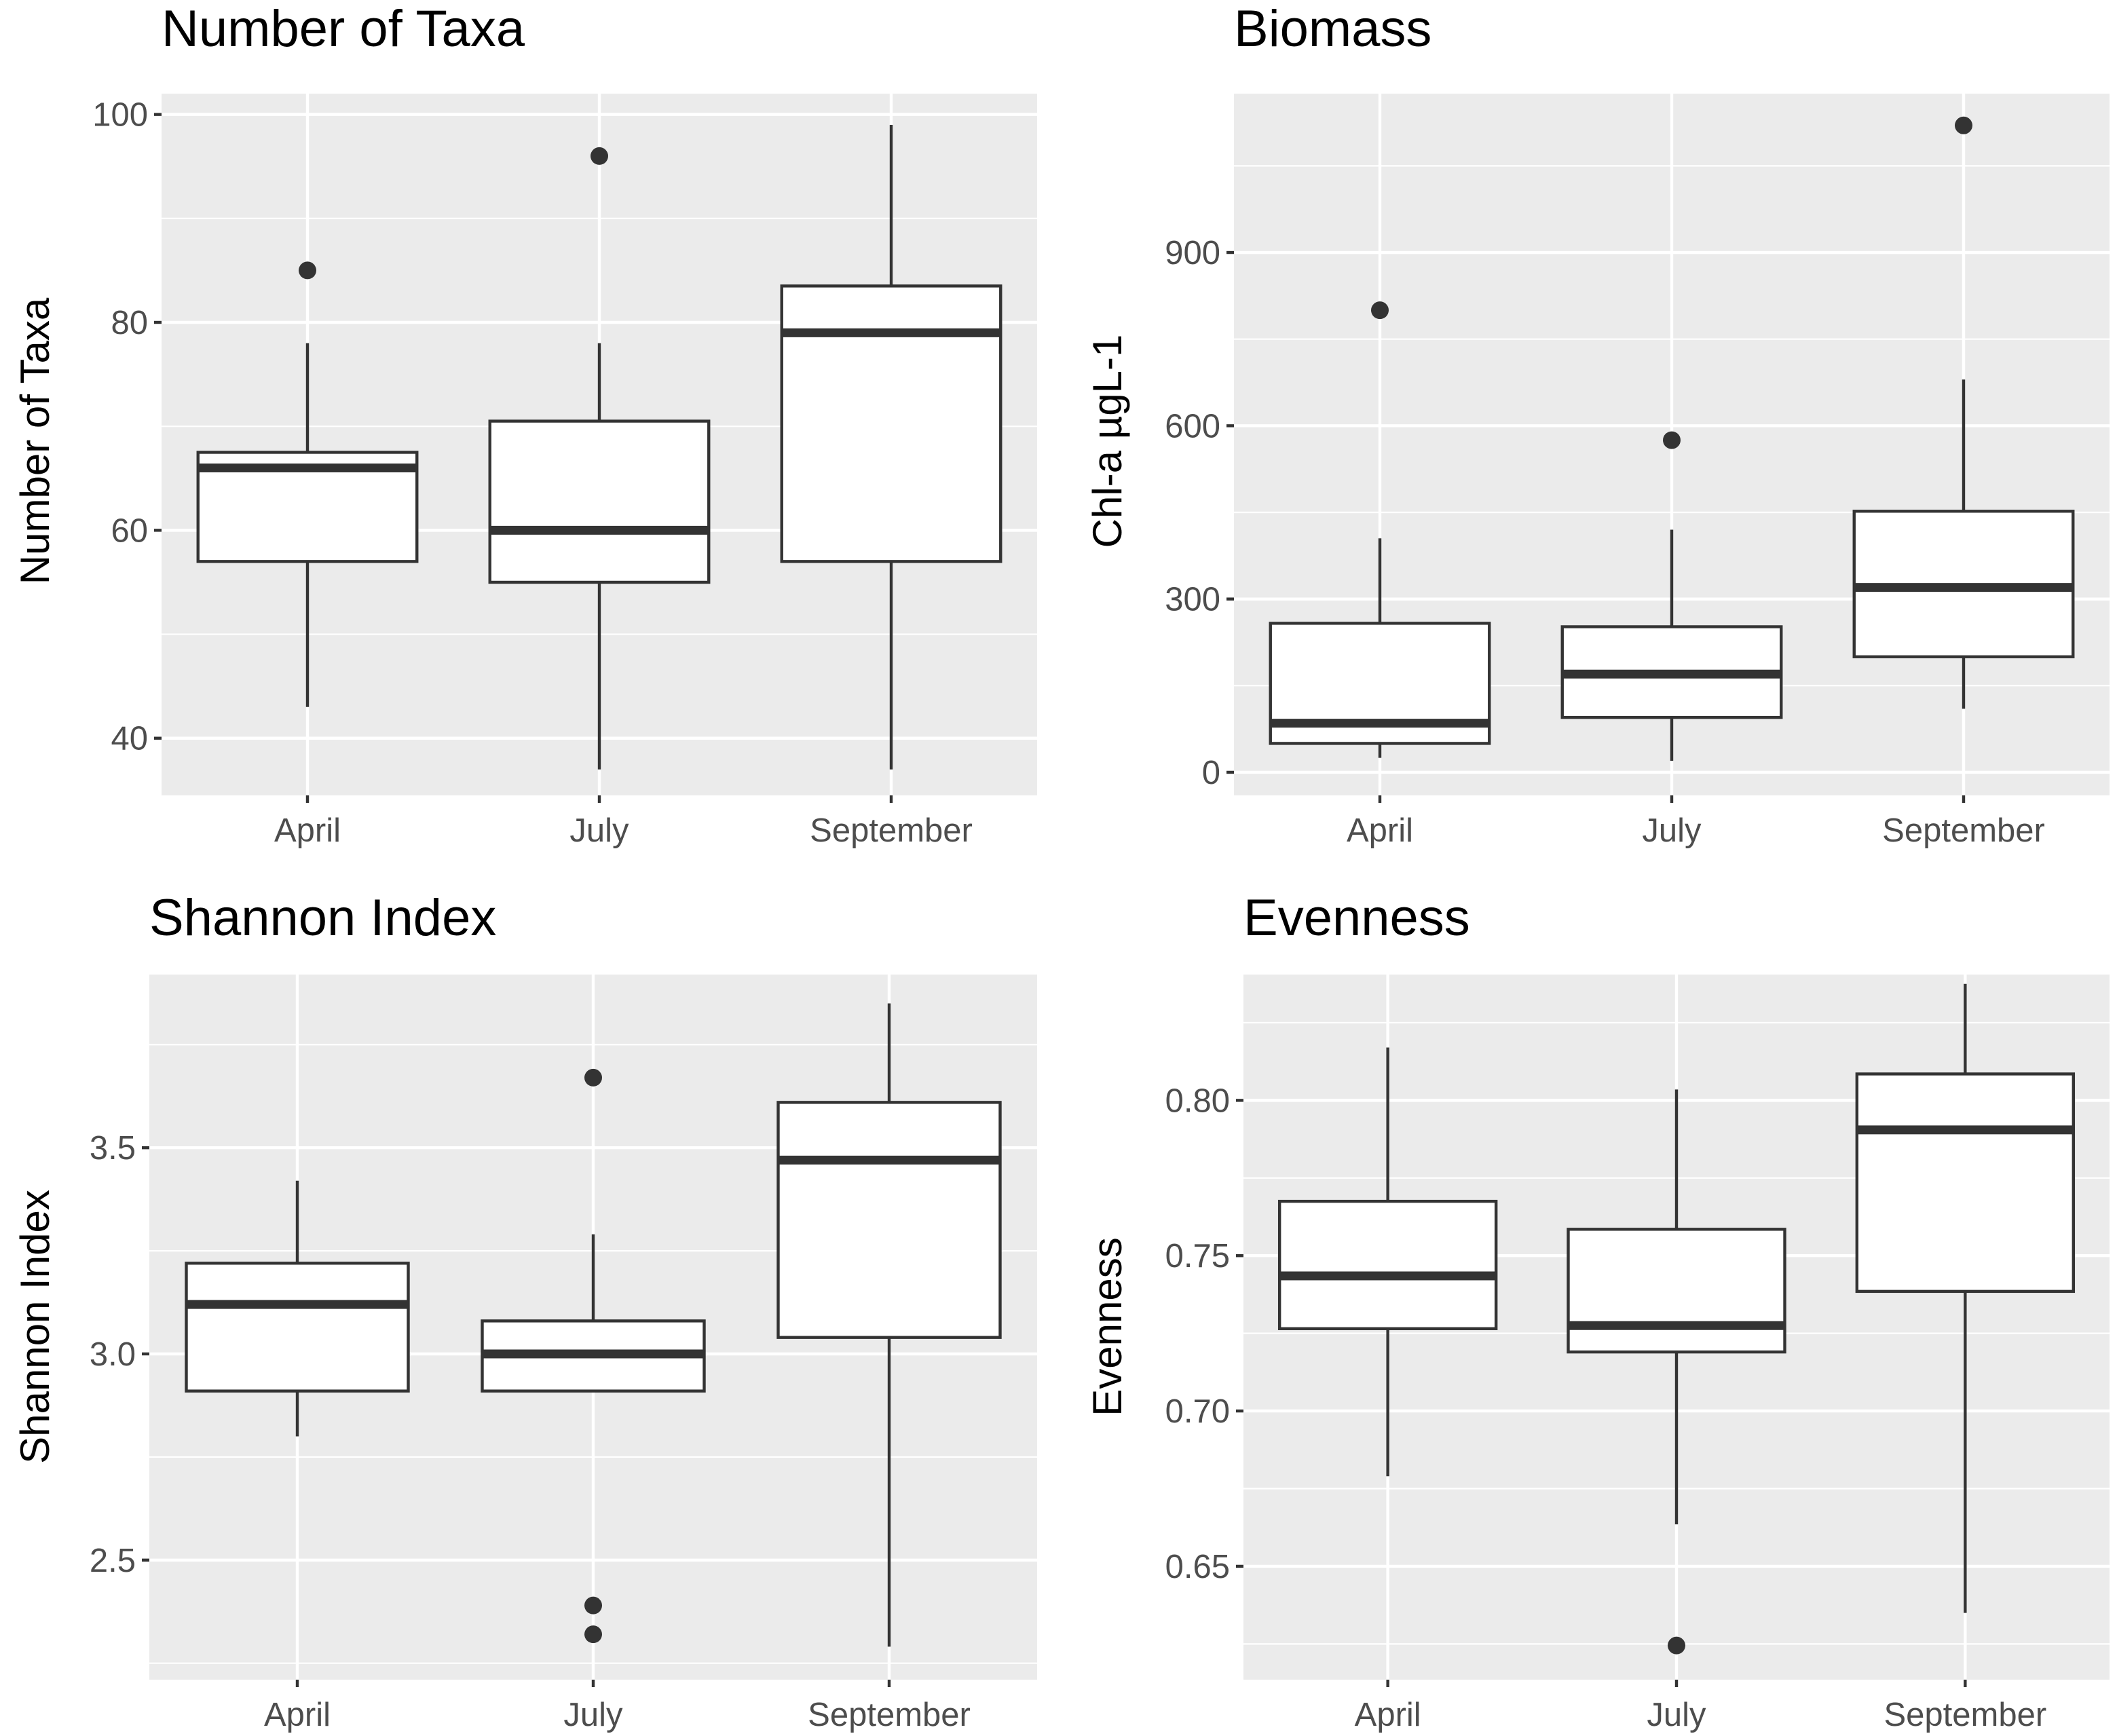  Describe the element at coordinates (1192, 426) in the screenshot. I see `y-tick-label: 600` at that location.